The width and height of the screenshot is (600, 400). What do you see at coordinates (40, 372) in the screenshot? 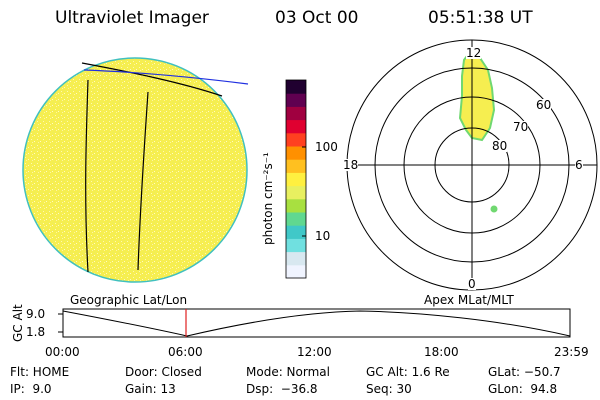
I see `info-flight: Flt: HOME` at bounding box center [40, 372].